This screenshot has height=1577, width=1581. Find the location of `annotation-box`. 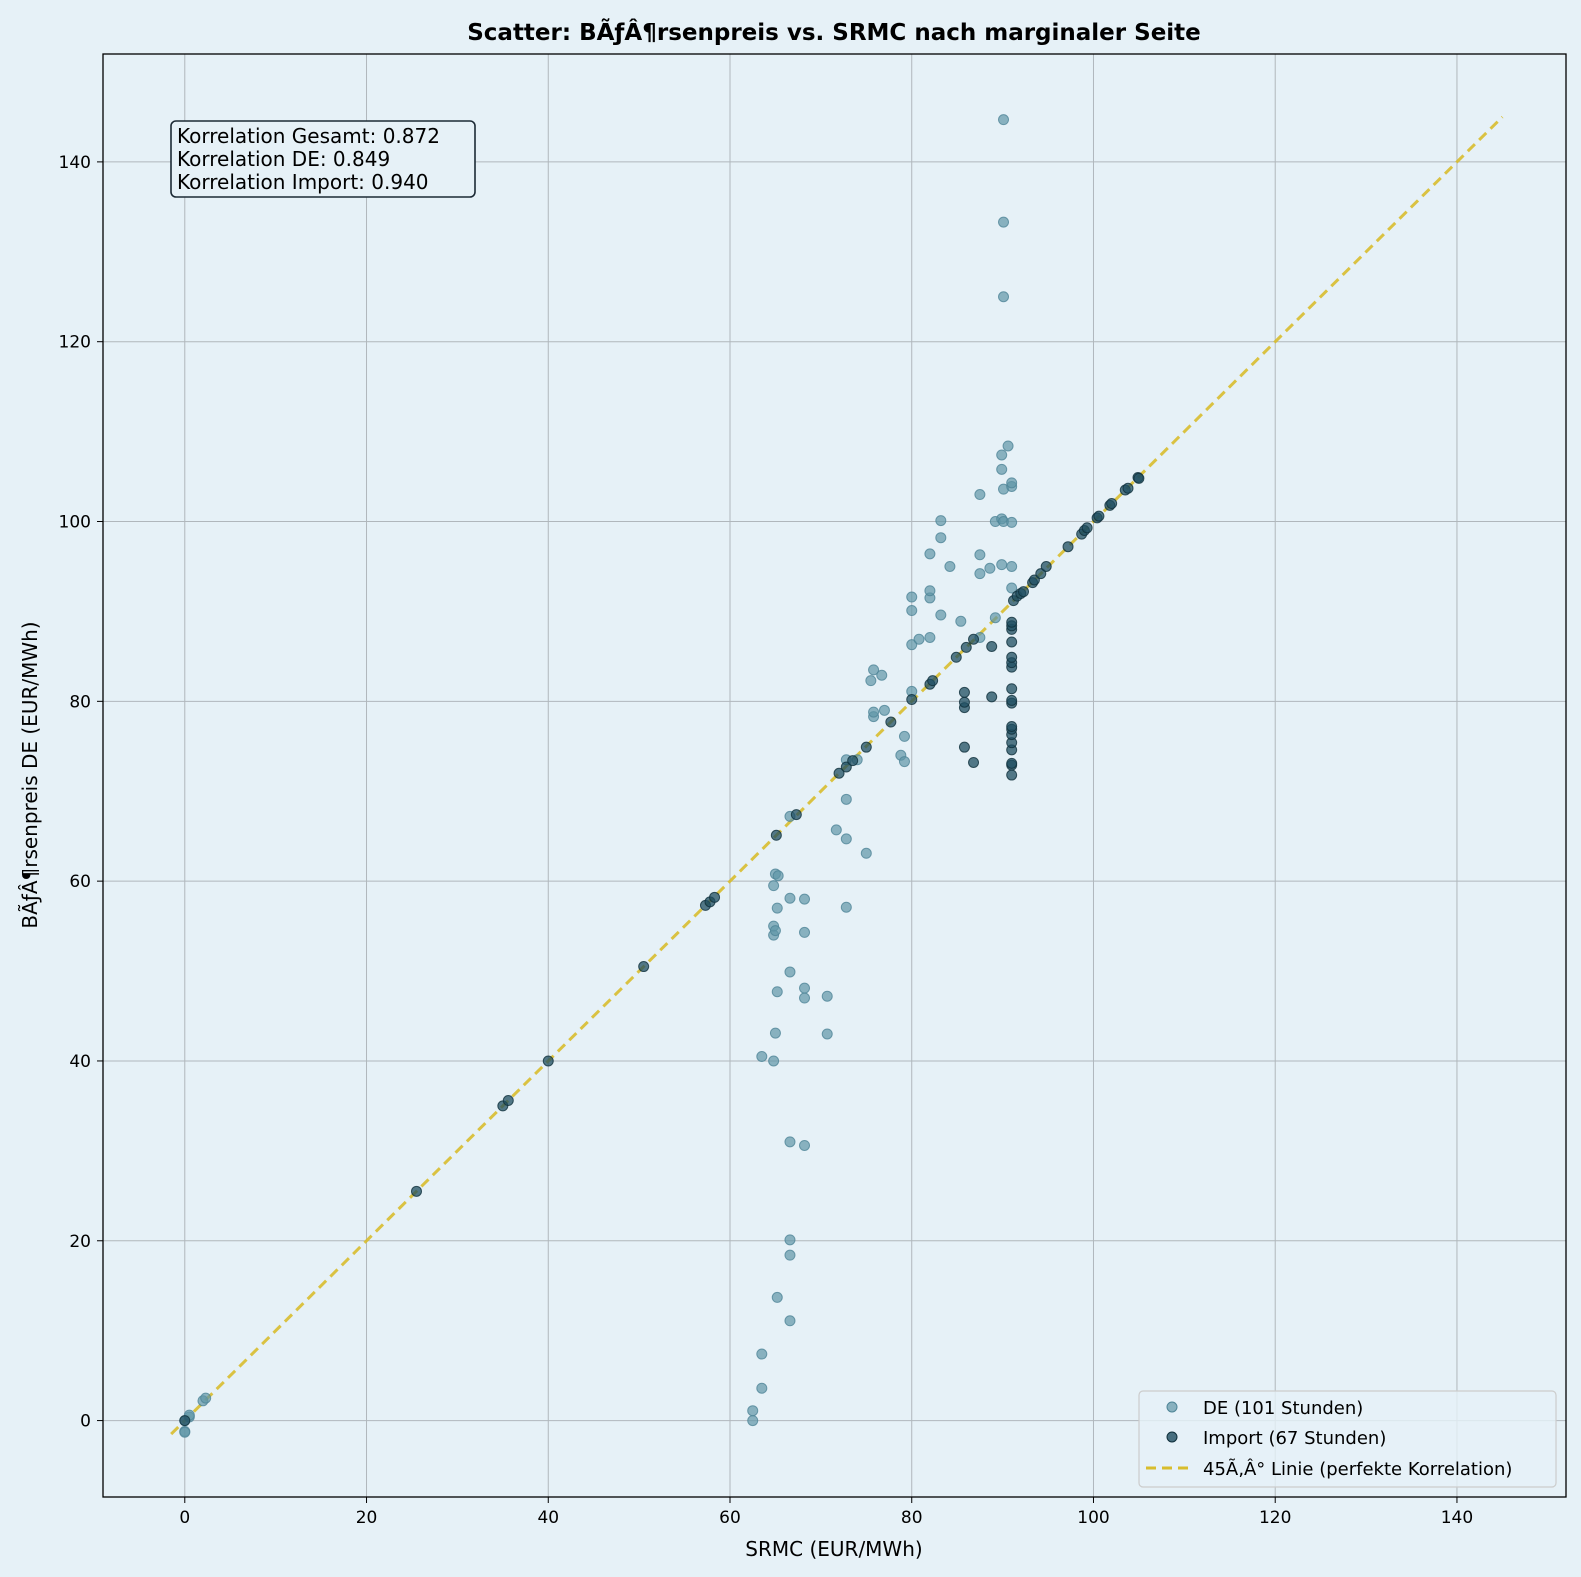

annotation-box is located at coordinates (323, 159).